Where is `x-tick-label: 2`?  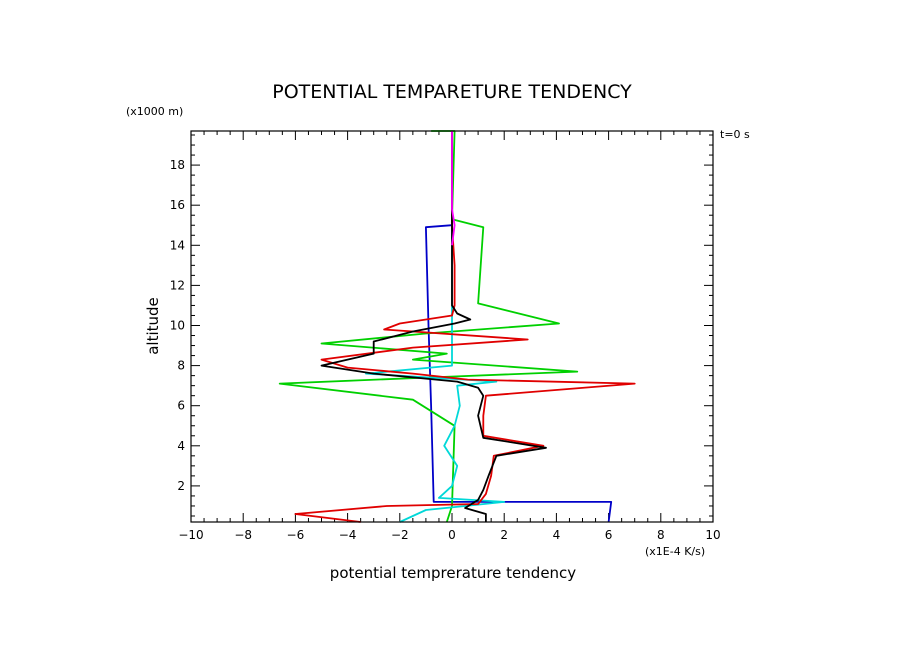
x-tick-label: 2 is located at coordinates (504, 535).